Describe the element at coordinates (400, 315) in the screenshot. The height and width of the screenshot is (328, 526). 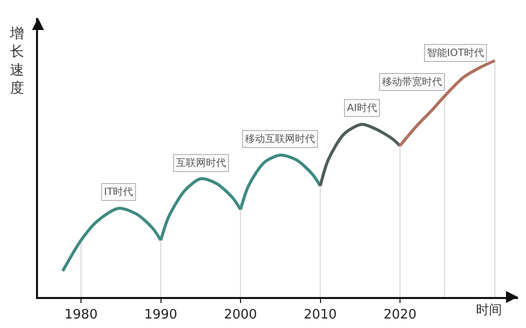
I see `x-tick-label: 2020` at that location.